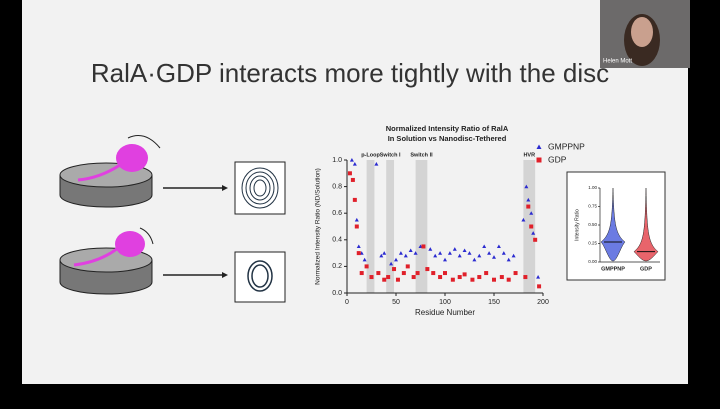 This screenshot has height=409, width=720. What do you see at coordinates (592, 206) in the screenshot?
I see `y-tick-label: 0.75` at bounding box center [592, 206].